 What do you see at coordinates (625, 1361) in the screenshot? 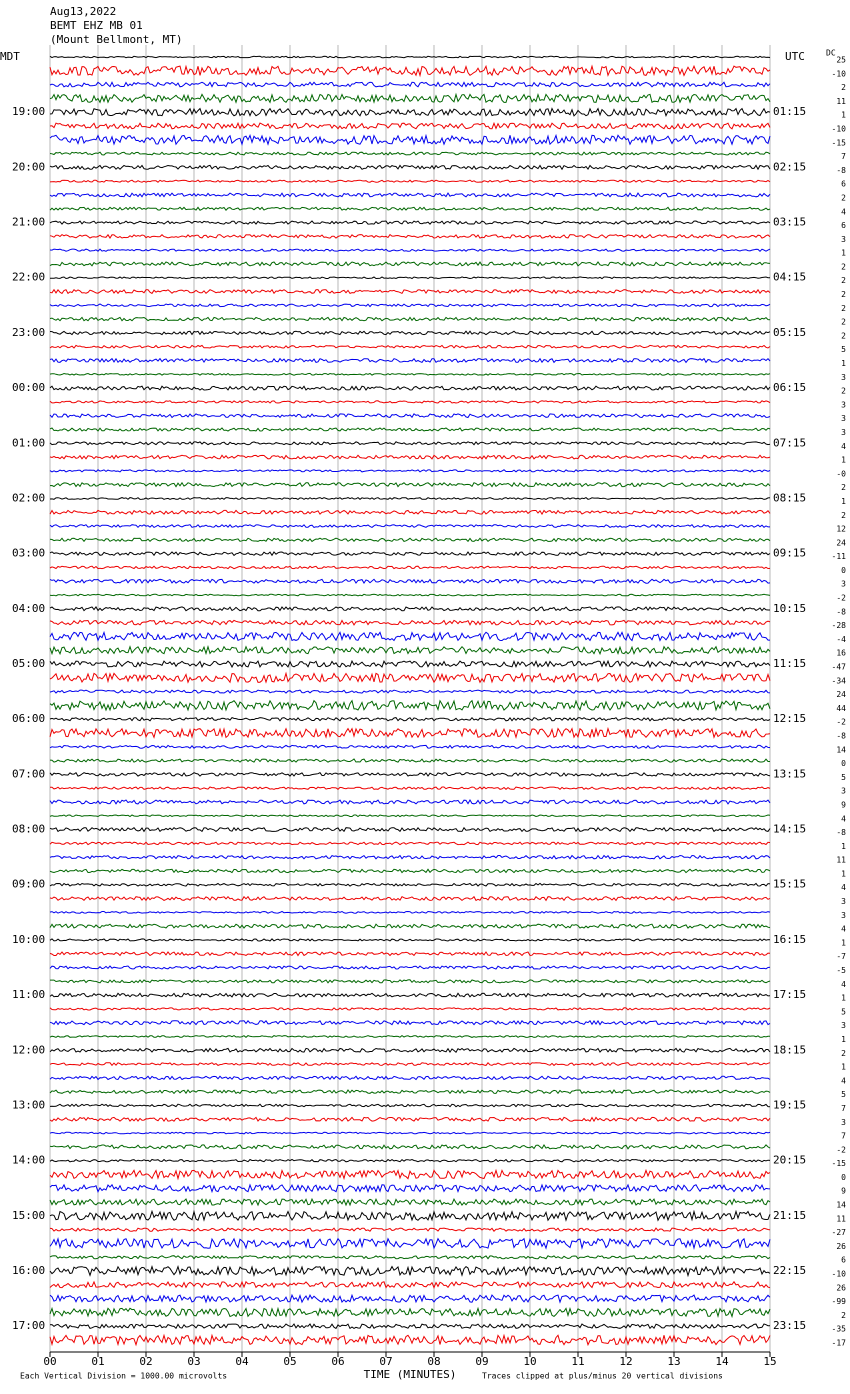
I see `x-tick-label: 12` at bounding box center [625, 1361].